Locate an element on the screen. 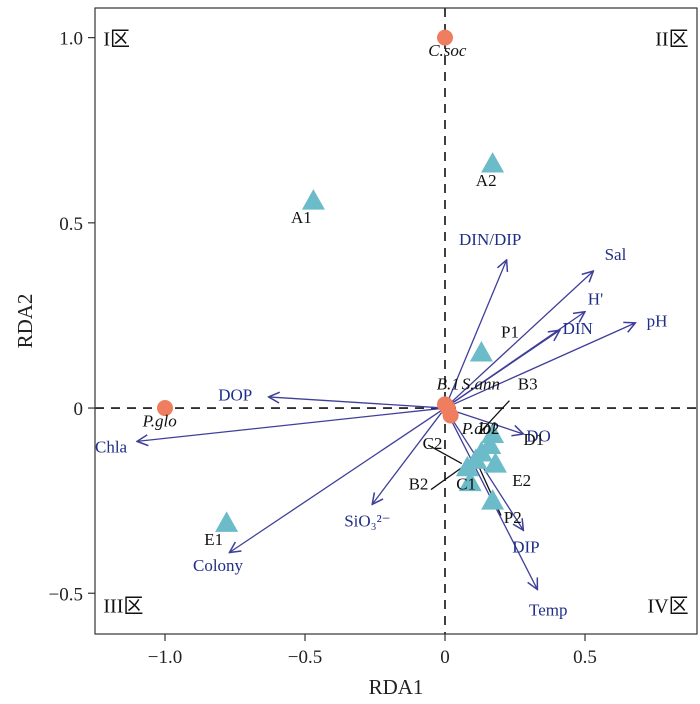  species-label-s-ann: S.ann is located at coordinates (481, 384).